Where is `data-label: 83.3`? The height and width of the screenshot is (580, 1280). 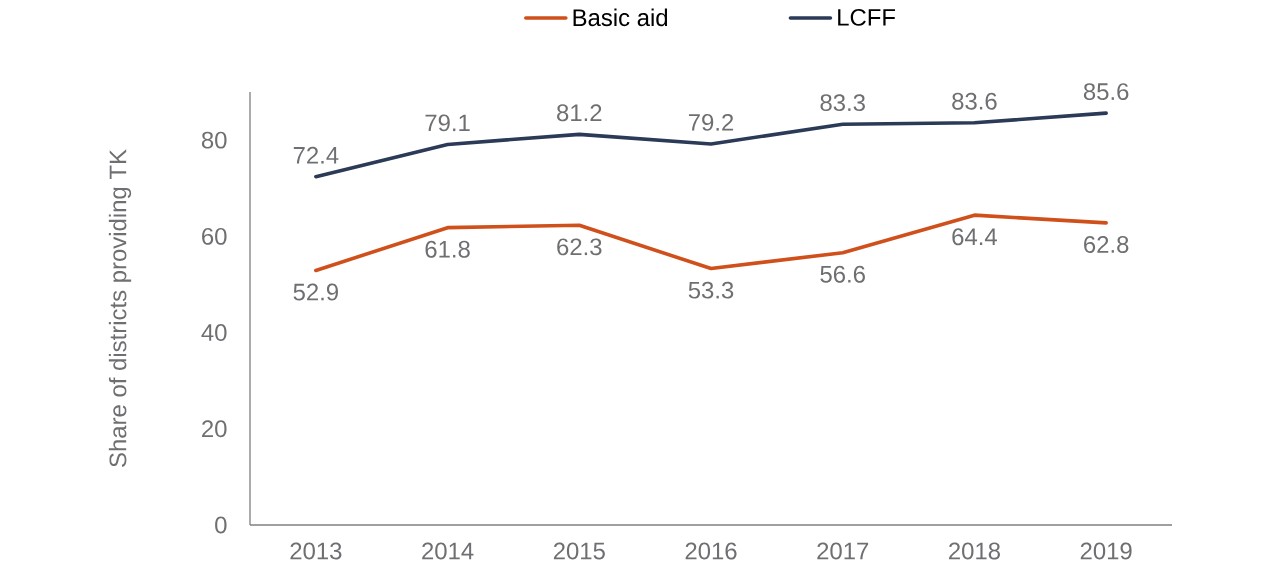
data-label: 83.3 is located at coordinates (842, 103).